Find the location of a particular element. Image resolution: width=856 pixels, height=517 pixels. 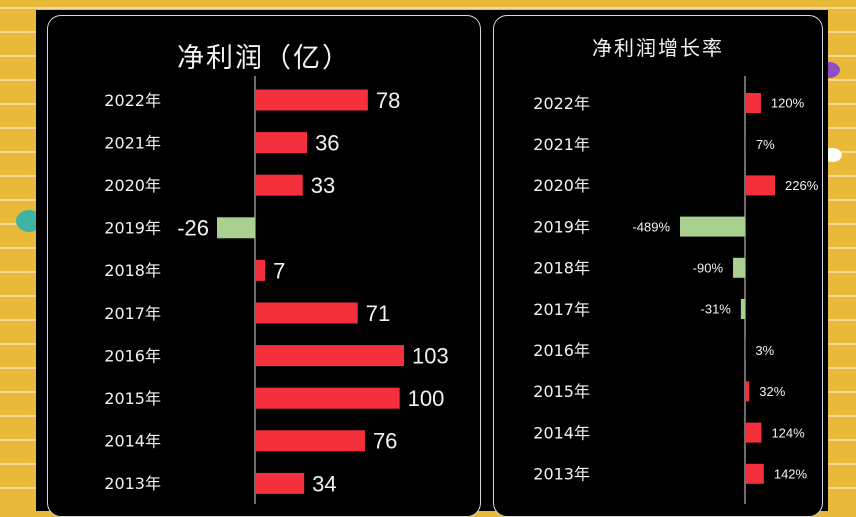

data-label: 32% is located at coordinates (772, 391).